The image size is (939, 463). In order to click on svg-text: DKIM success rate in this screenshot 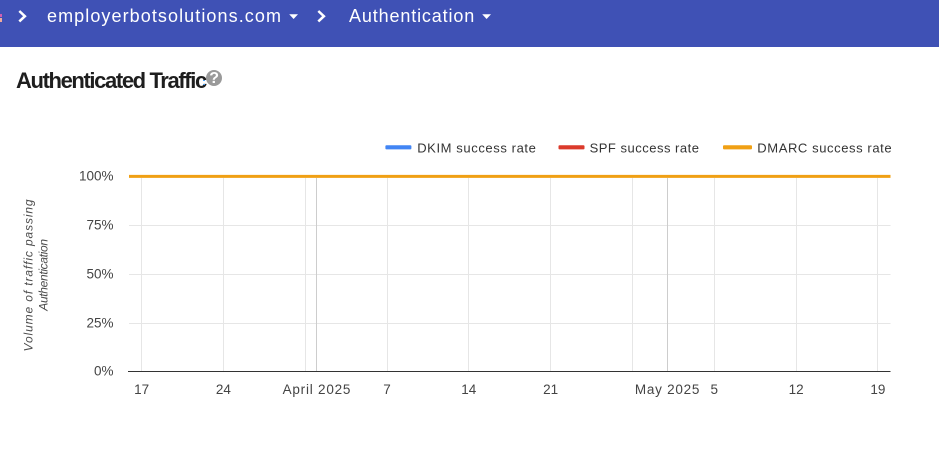, I will do `click(476, 147)`.